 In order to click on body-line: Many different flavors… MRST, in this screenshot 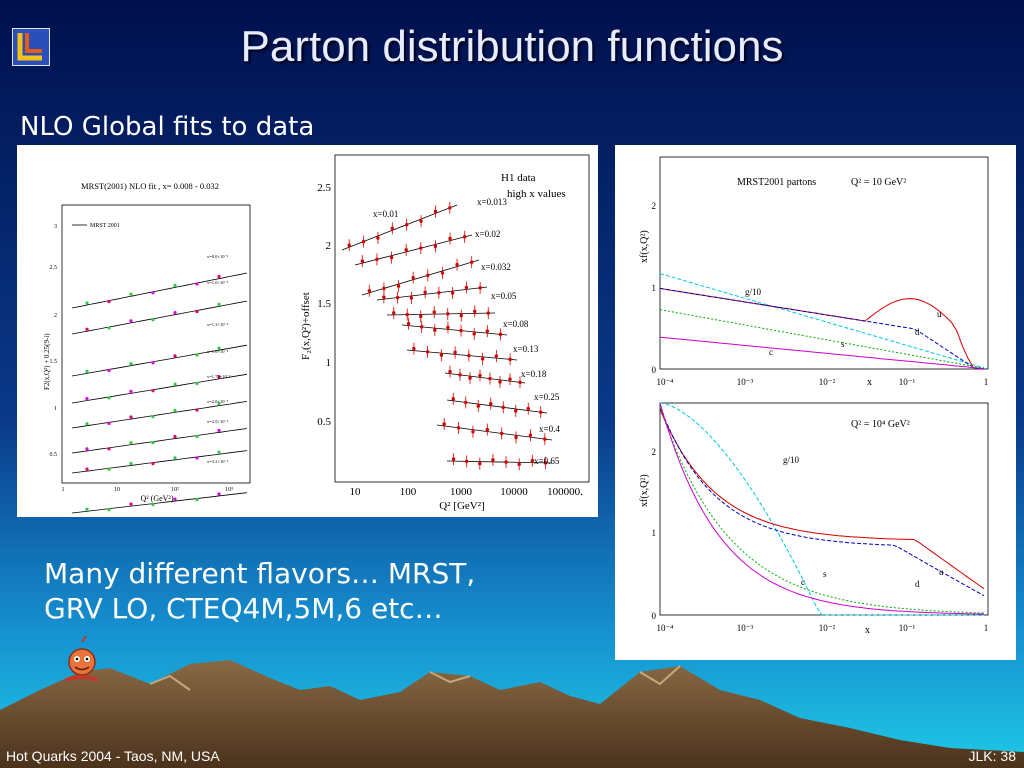, I will do `click(260, 573)`.